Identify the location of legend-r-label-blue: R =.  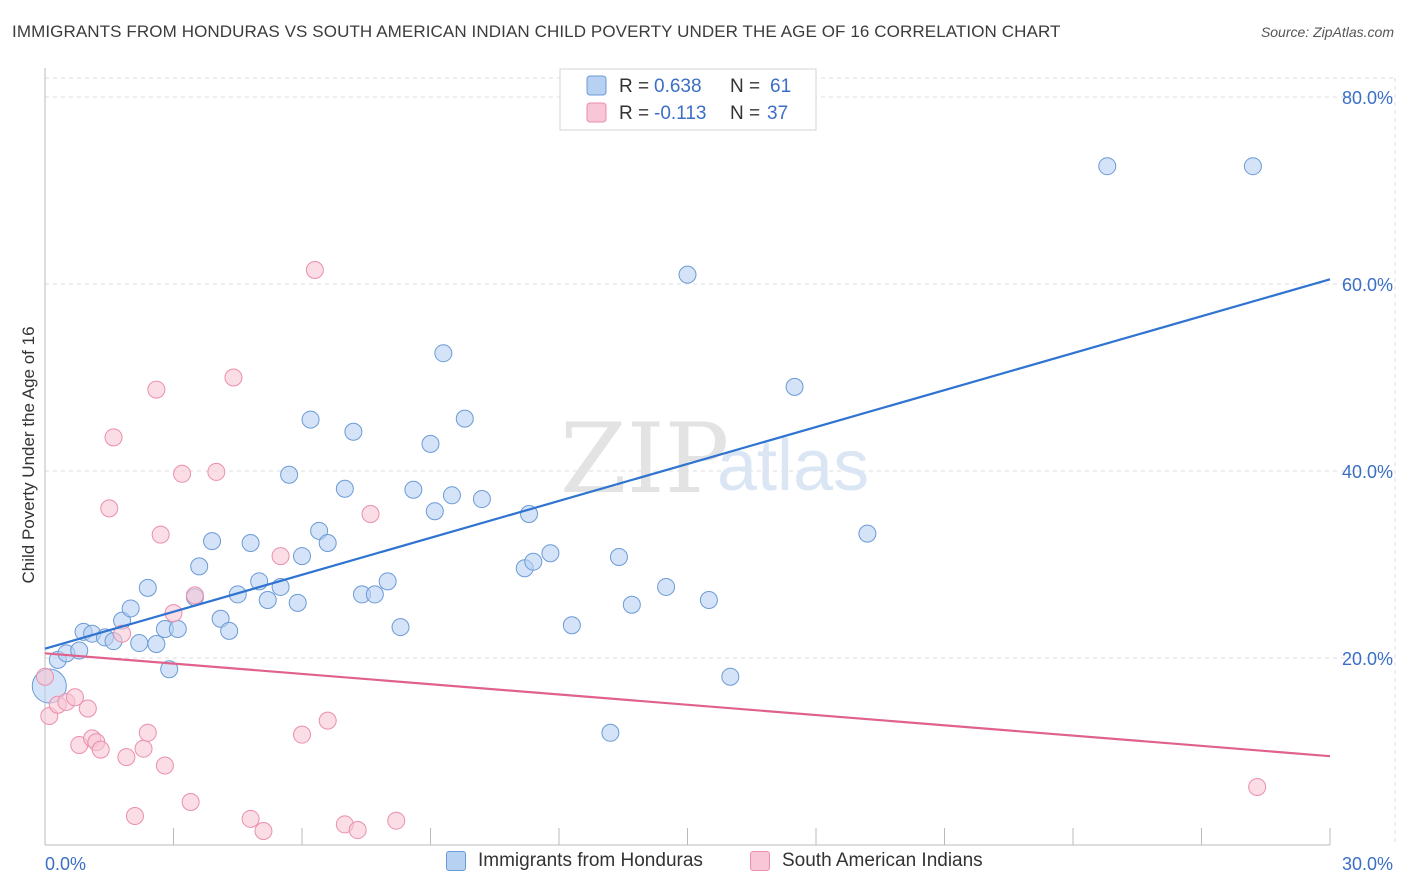
(634, 86).